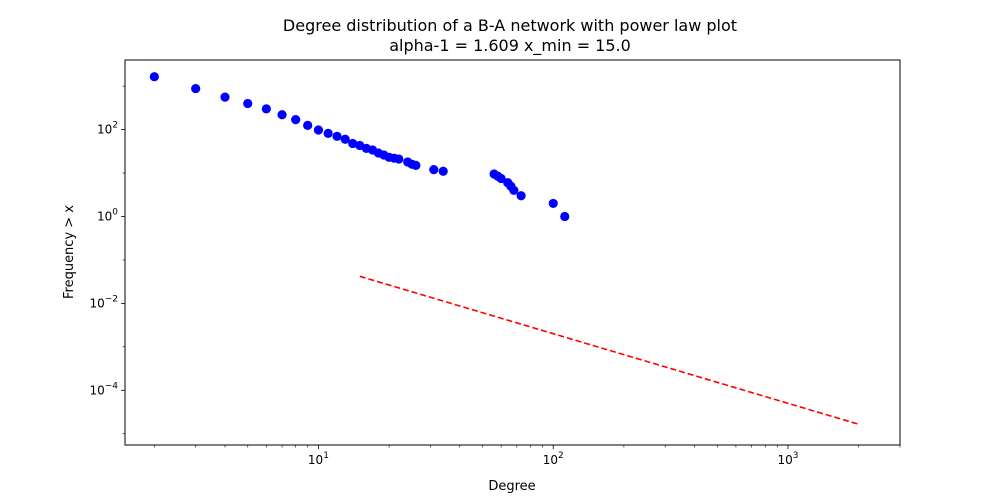 The image size is (1000, 500). I want to click on y-tick-label: 10⁻⁴, so click(103, 389).